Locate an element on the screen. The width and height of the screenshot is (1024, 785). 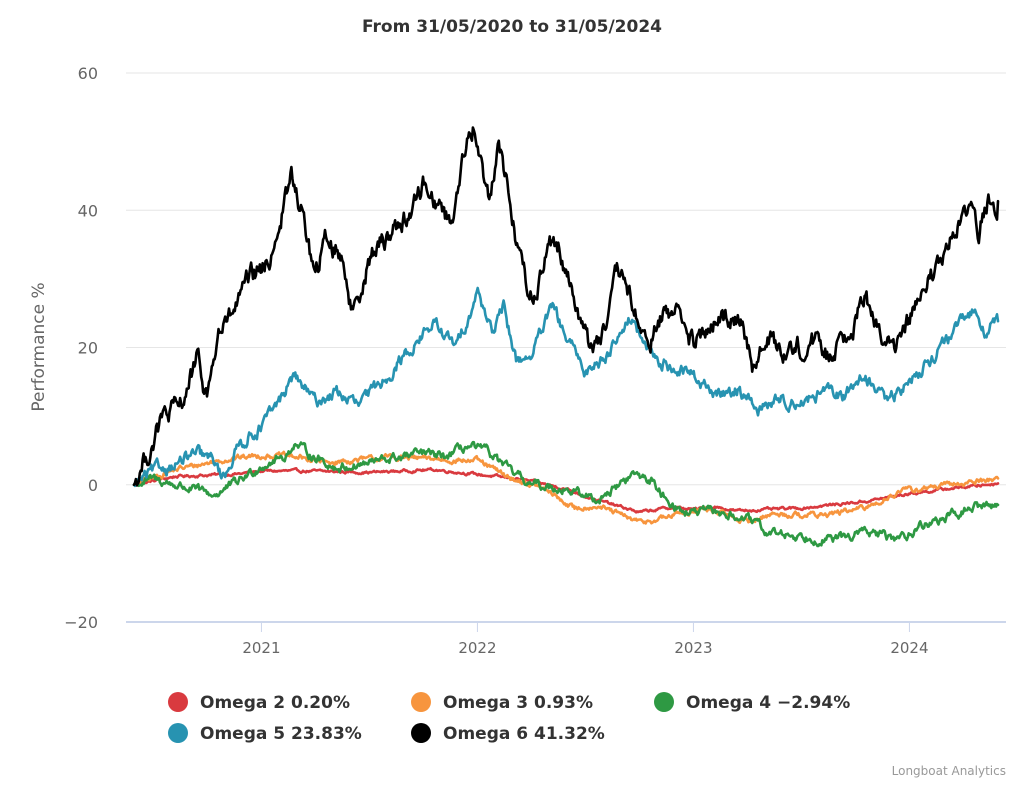
legend-label: Omega 4 −2.94% is located at coordinates (768, 703).